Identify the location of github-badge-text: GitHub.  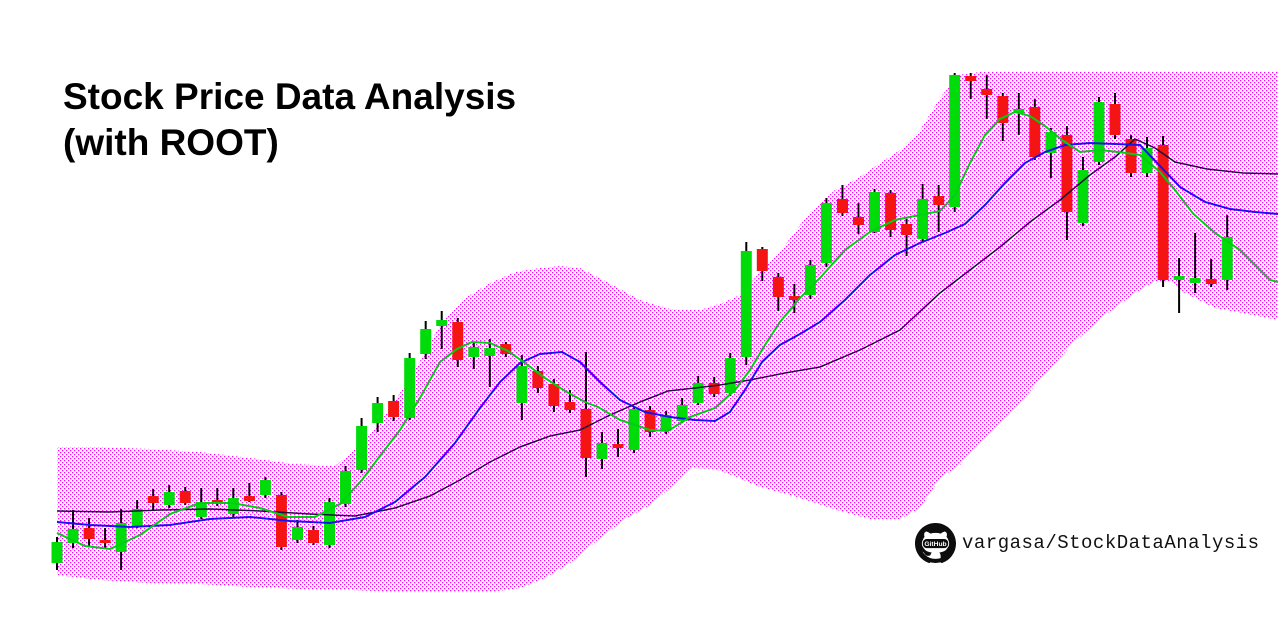
(935, 543).